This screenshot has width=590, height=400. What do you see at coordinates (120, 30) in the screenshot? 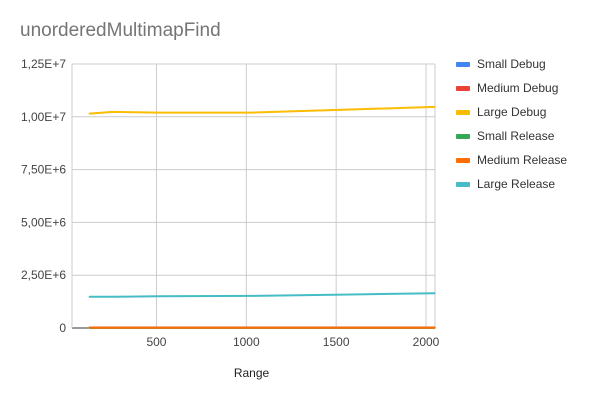
I see `chart-title: unorderedMultimapFind` at bounding box center [120, 30].